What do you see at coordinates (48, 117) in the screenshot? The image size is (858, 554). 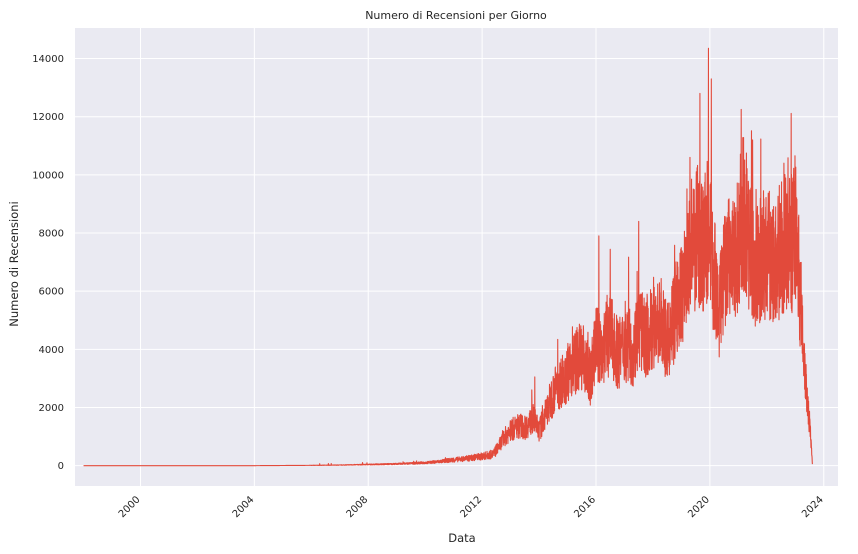 I see `y-tick-label: 12000` at bounding box center [48, 117].